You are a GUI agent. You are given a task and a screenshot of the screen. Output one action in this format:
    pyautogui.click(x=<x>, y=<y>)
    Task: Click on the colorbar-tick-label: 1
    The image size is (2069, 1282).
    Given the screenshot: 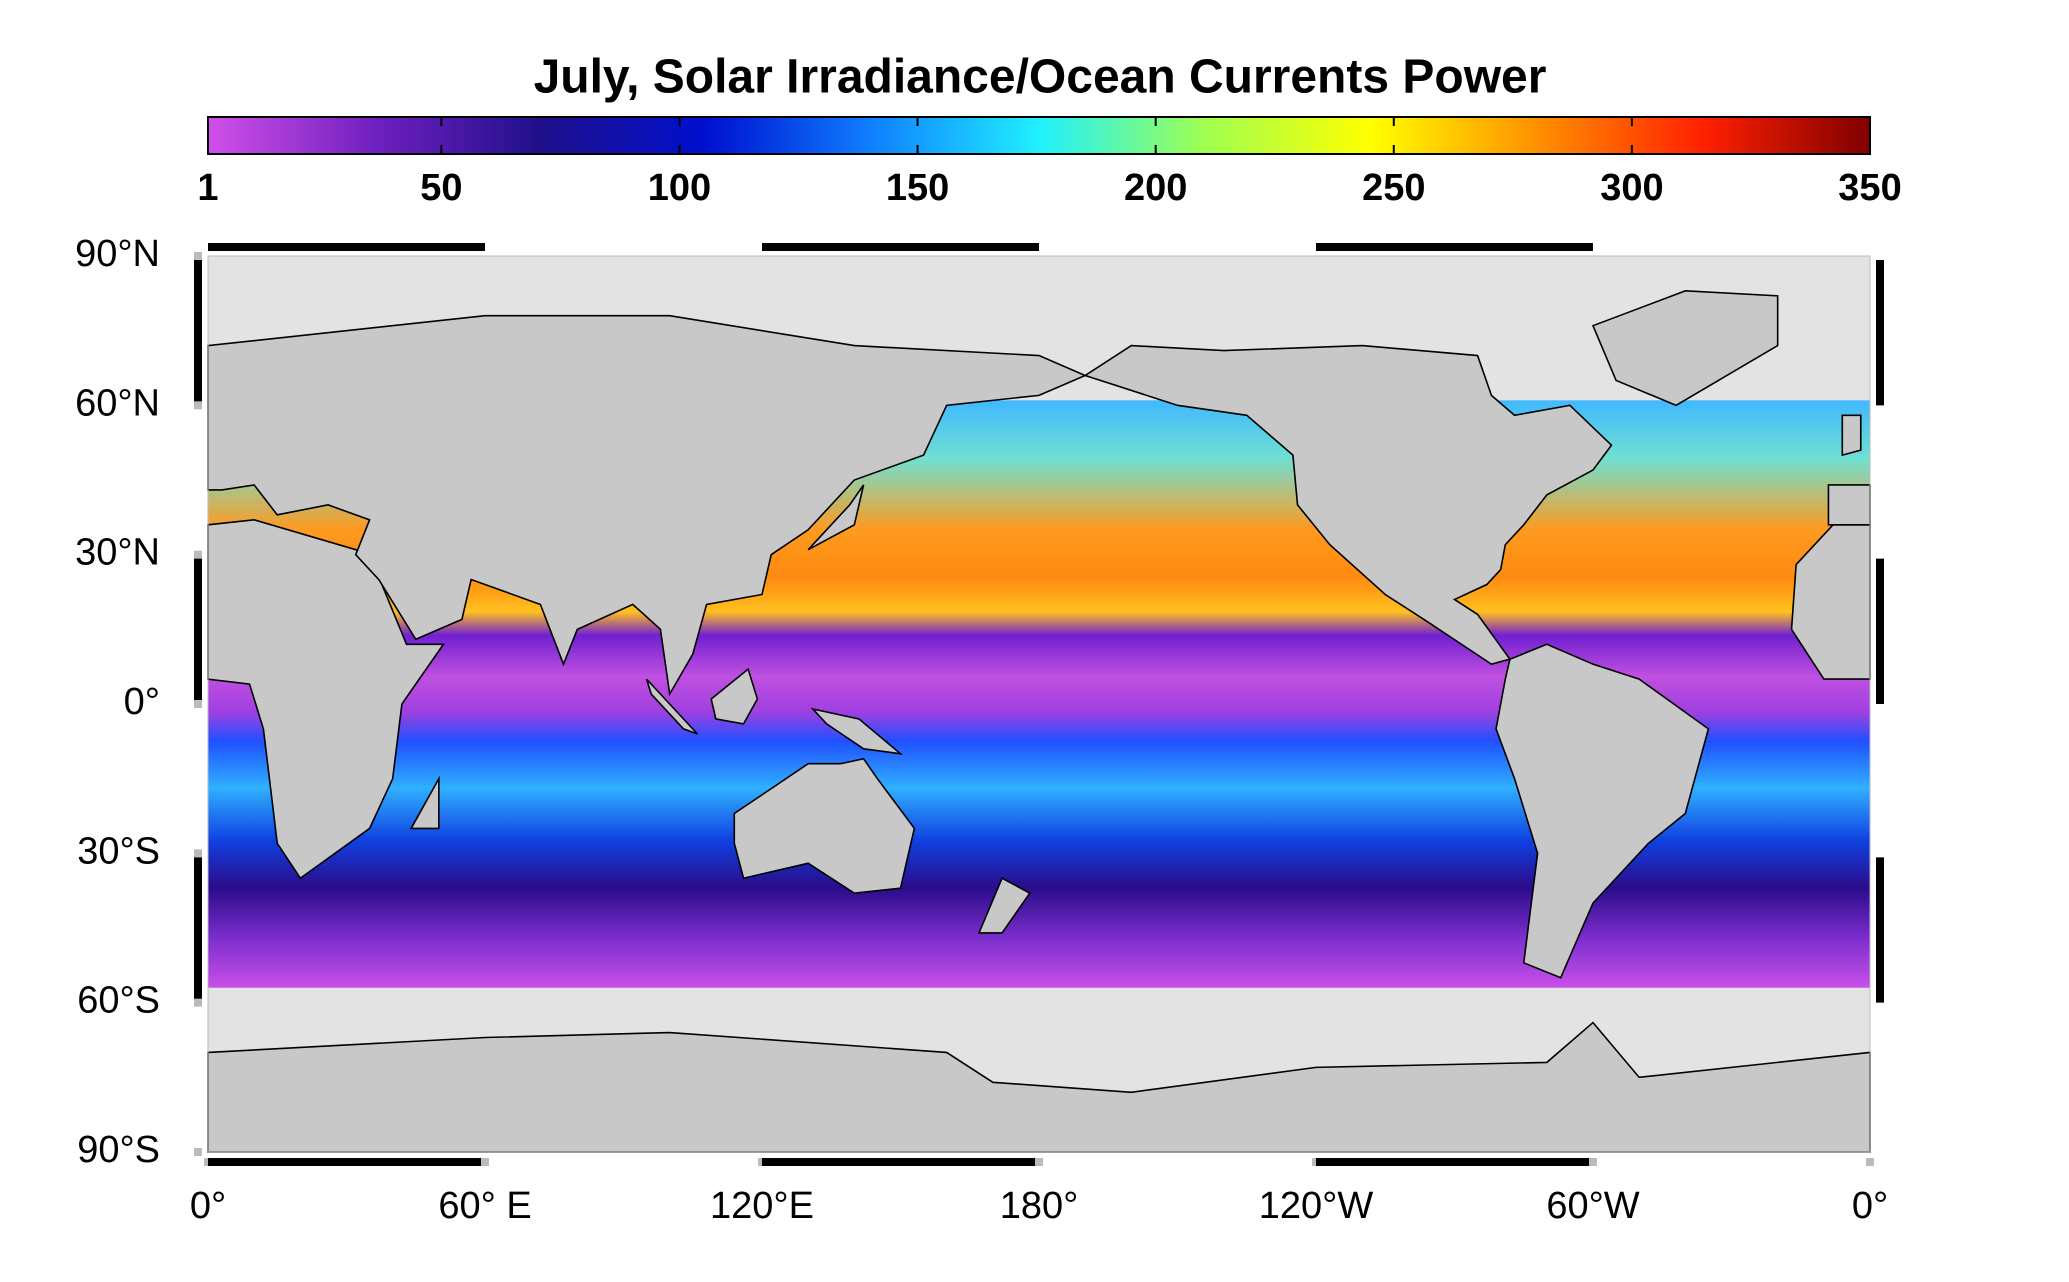 What is the action you would take?
    pyautogui.click(x=207, y=188)
    